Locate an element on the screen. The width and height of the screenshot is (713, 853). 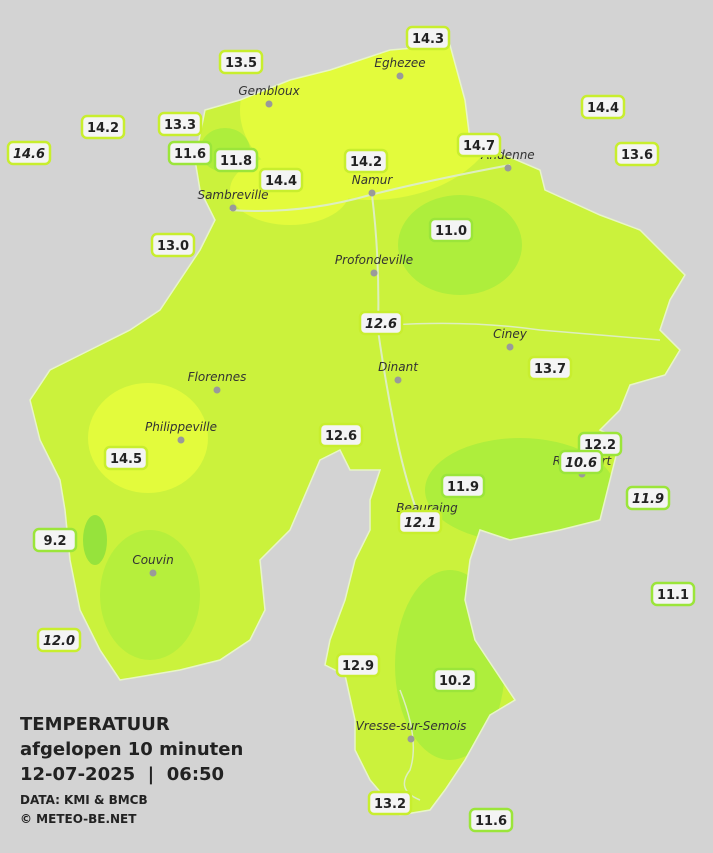
station-value: 13.3 is located at coordinates (180, 125).